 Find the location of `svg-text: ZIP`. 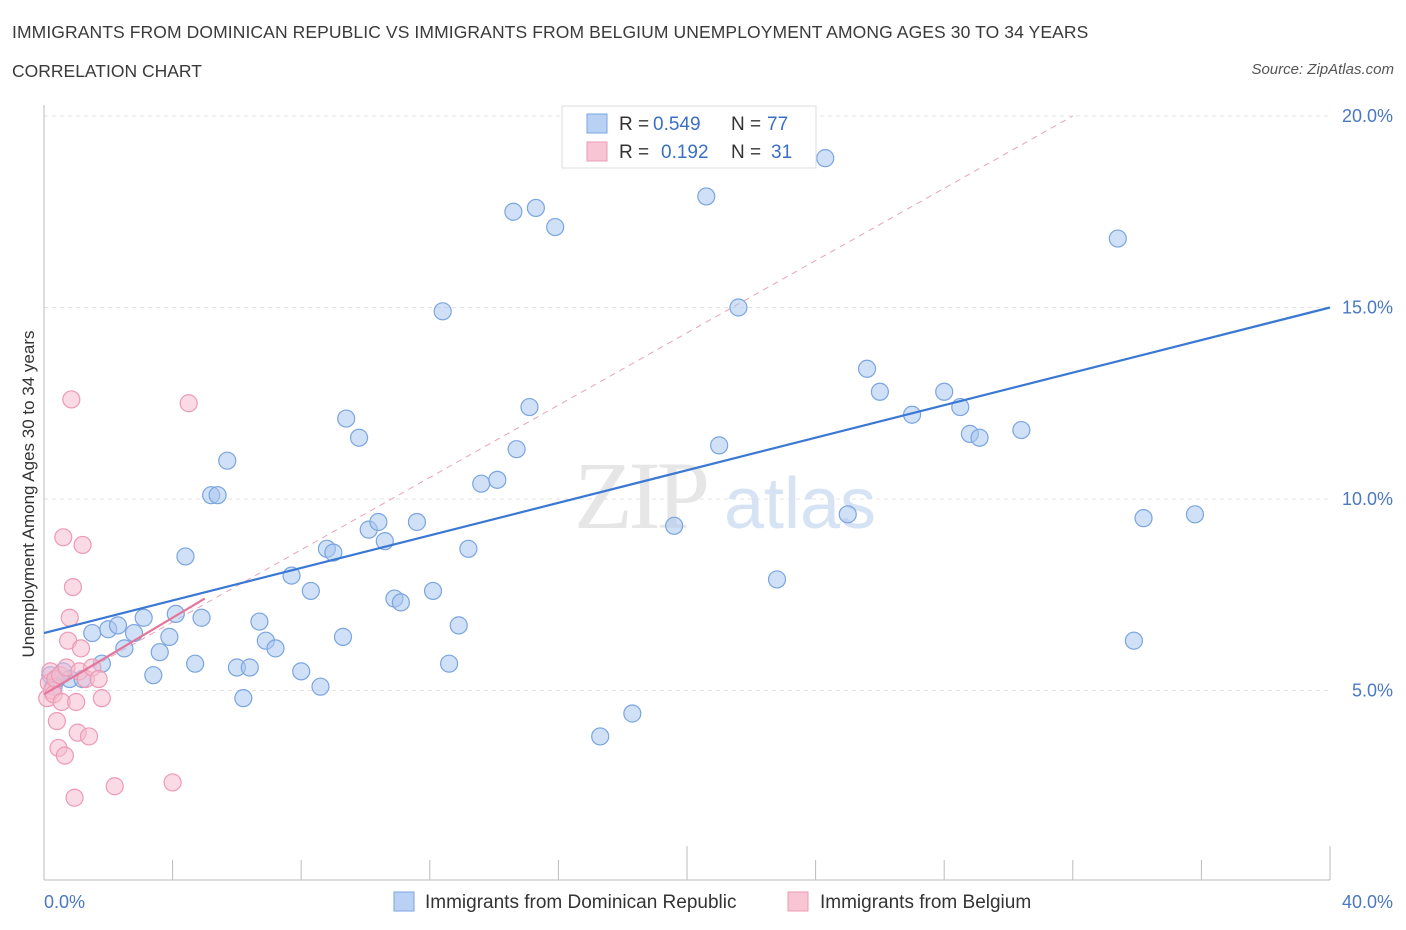

svg-text: ZIP is located at coordinates (640, 495).